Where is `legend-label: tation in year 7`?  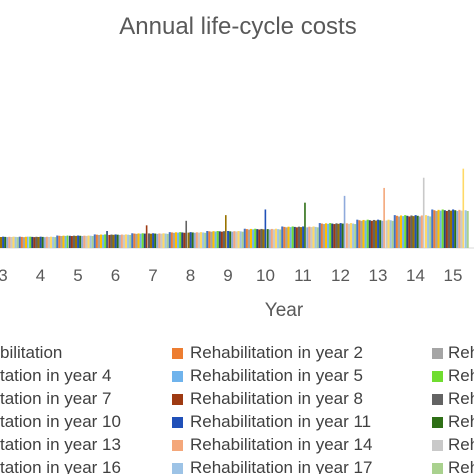 legend-label: tation in year 7 is located at coordinates (56, 398).